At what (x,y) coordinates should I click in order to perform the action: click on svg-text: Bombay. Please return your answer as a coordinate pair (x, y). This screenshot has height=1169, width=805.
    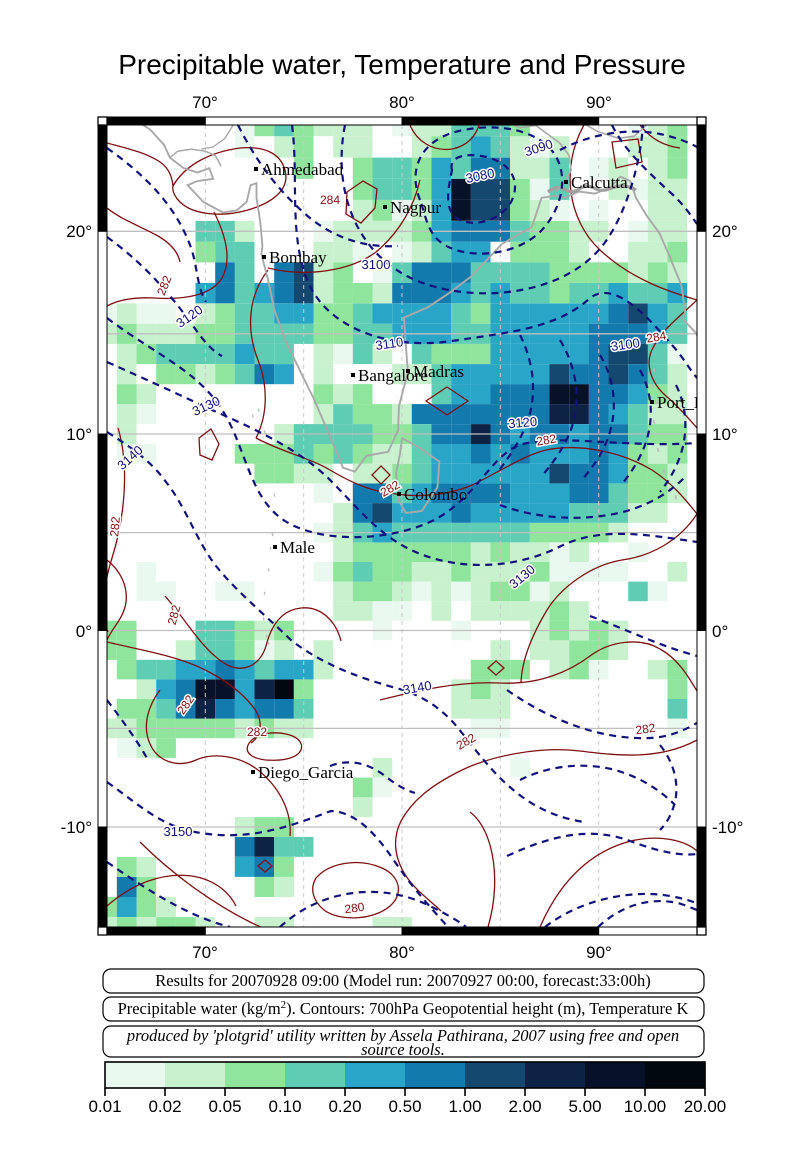
    Looking at the image, I should click on (298, 257).